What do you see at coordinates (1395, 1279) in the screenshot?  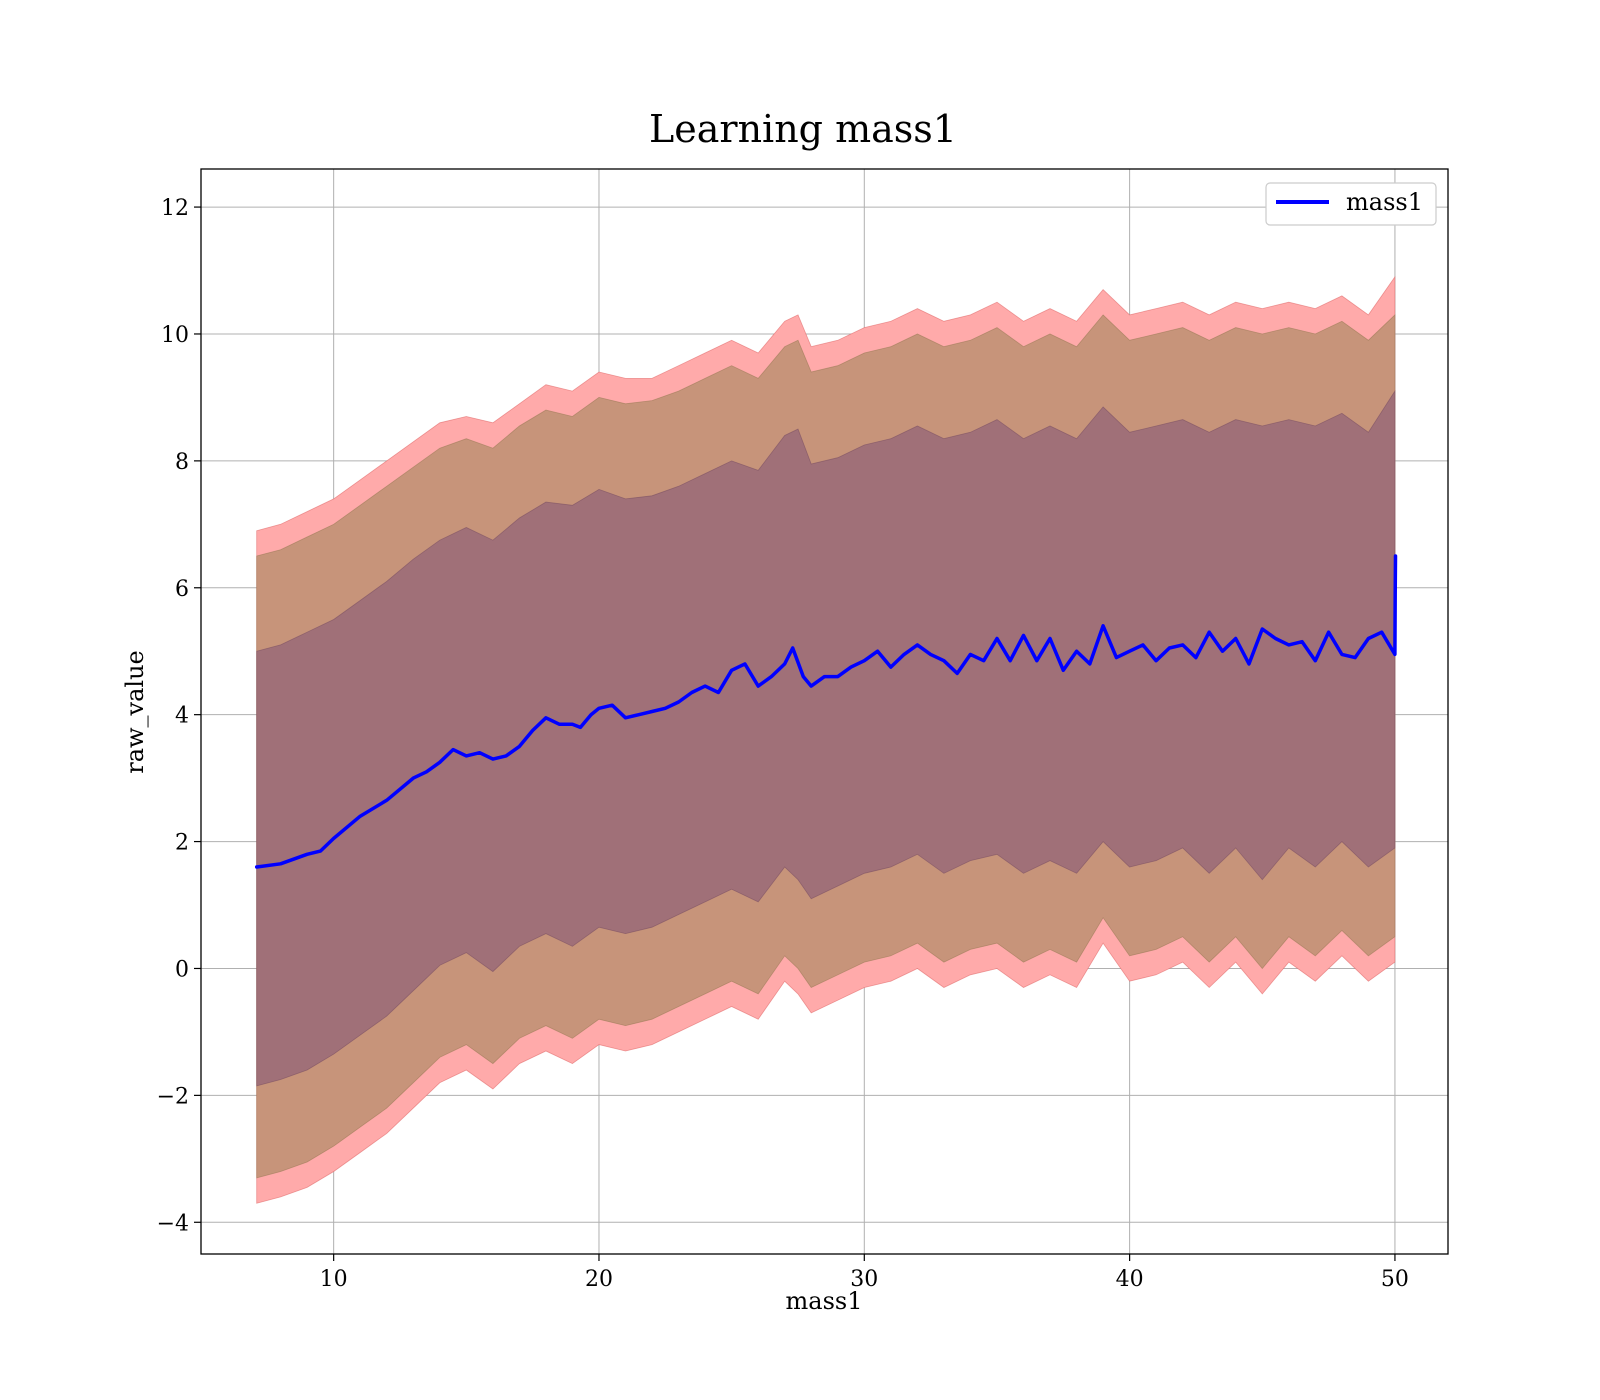 I see `x-tick-label: 50` at bounding box center [1395, 1279].